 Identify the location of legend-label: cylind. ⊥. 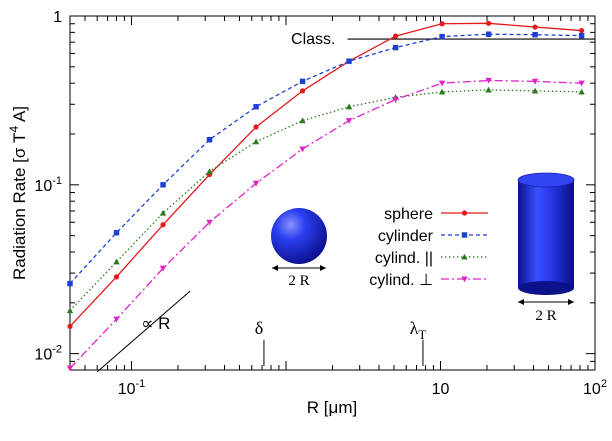
(401, 280).